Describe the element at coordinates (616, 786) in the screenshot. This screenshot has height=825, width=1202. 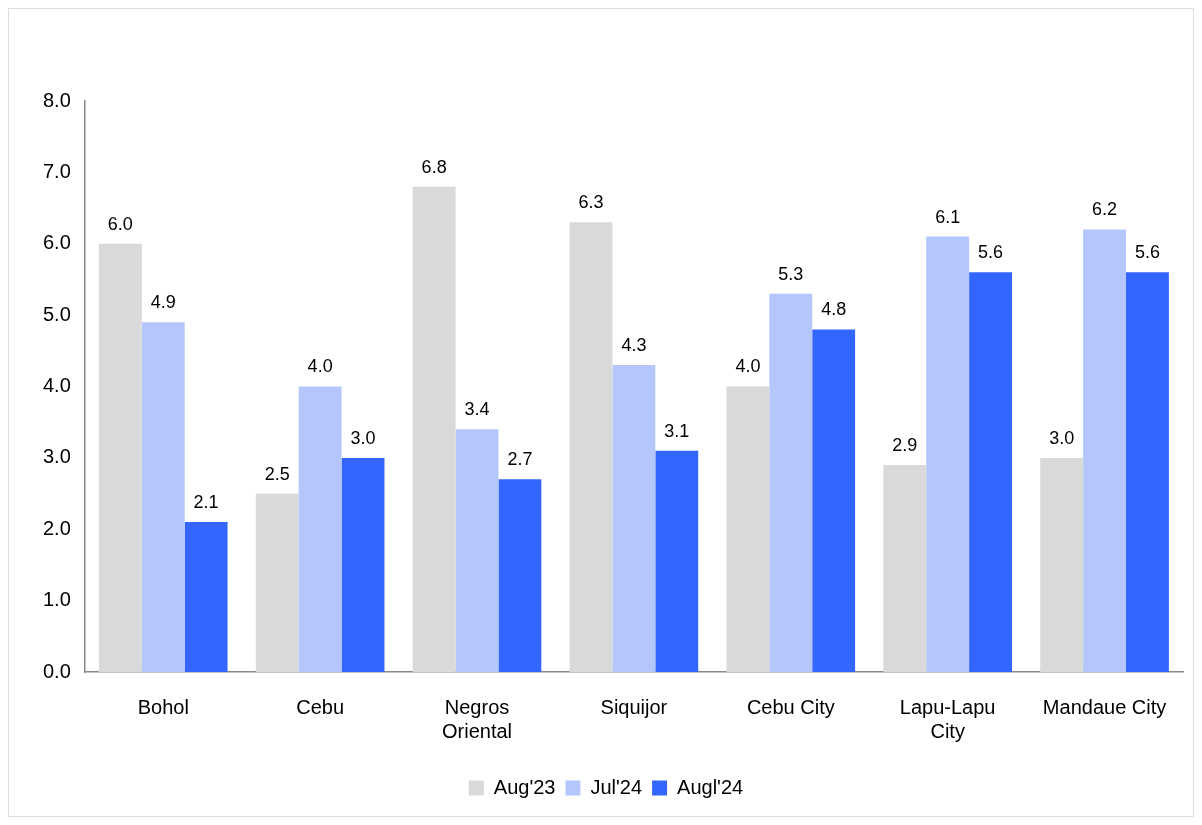
I see `legend-label: Jul'24` at that location.